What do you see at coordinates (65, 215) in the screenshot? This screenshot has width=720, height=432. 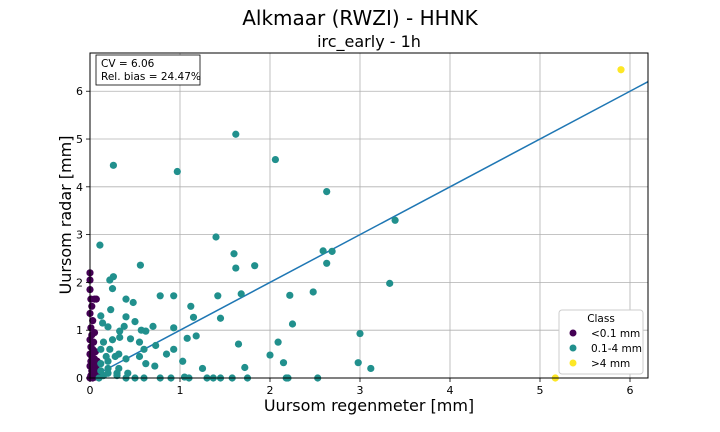 I see `y-axis-label: Uursom radar [mm]` at bounding box center [65, 215].